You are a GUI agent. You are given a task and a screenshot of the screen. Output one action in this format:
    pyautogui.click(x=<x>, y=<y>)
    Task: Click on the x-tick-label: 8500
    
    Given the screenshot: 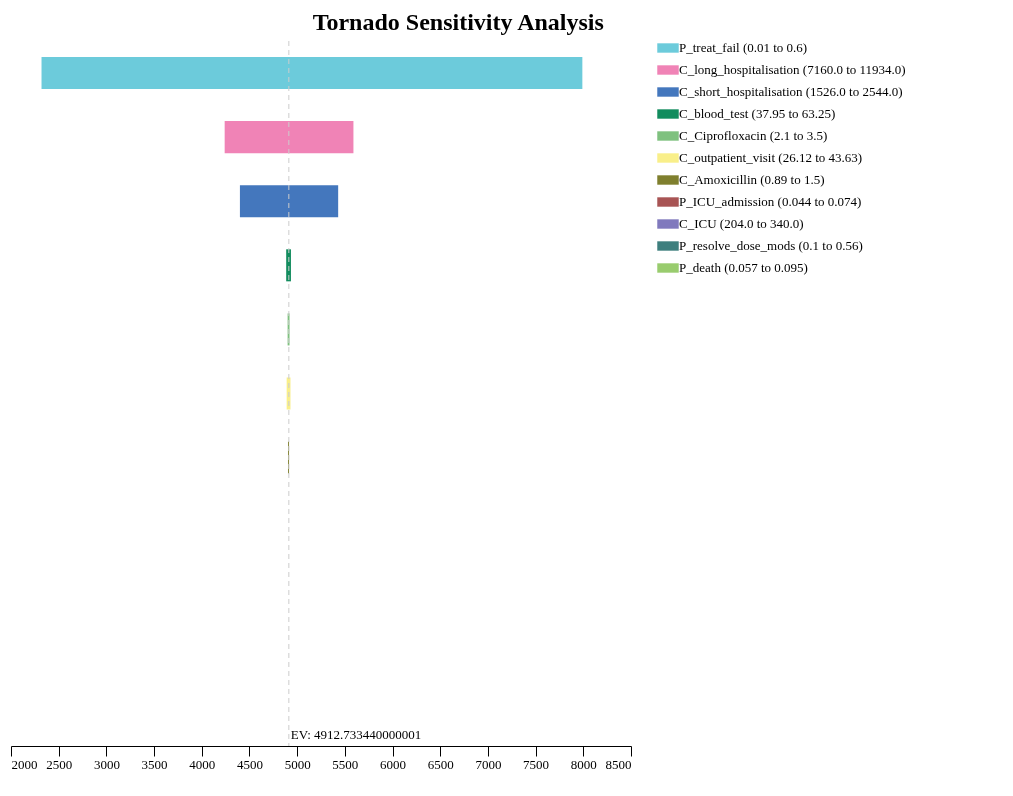 What is the action you would take?
    pyautogui.click(x=618, y=764)
    